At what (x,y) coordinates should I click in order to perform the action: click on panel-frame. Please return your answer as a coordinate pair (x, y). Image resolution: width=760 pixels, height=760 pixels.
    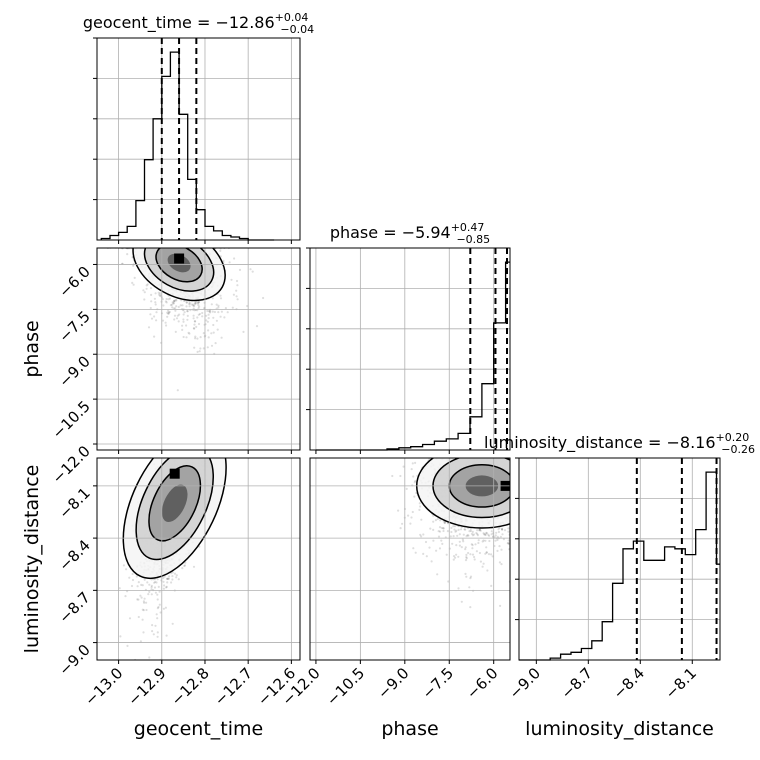
    Looking at the image, I should click on (198, 559).